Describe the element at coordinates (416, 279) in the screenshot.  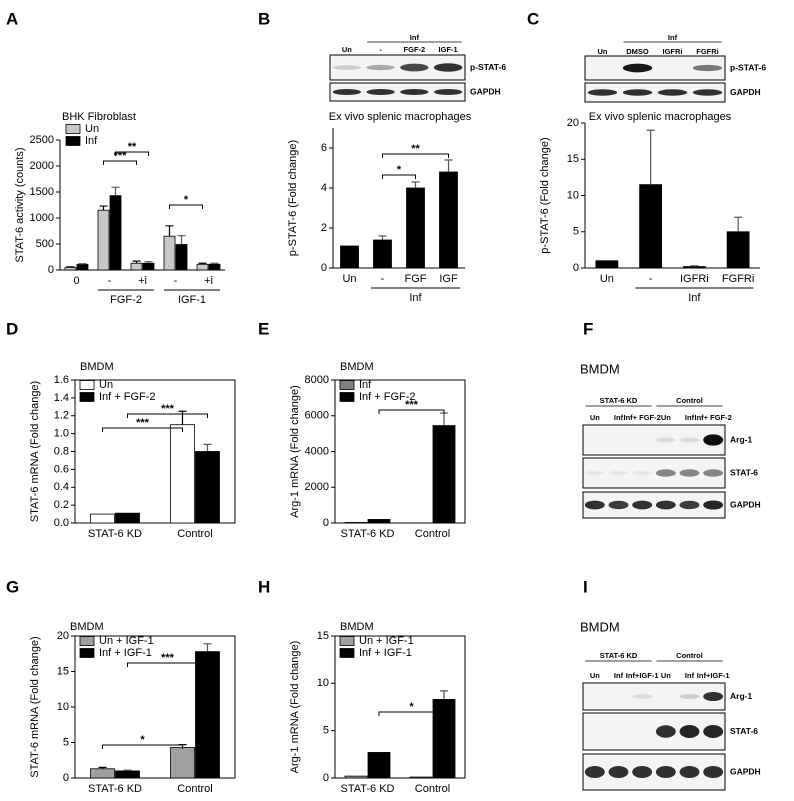
I see `x-tick-label: FGF` at that location.